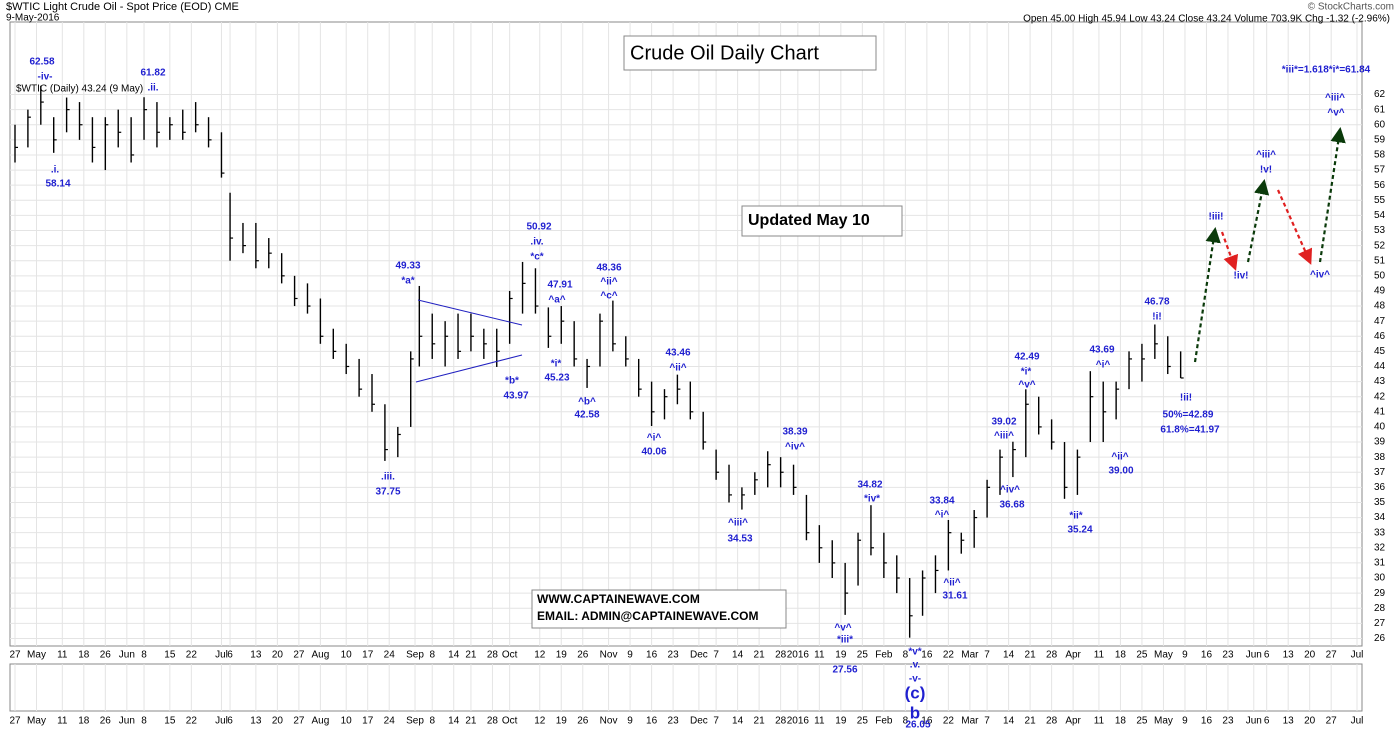 The height and width of the screenshot is (730, 1400). What do you see at coordinates (1380, 245) in the screenshot?
I see `y-tick-label: 52` at bounding box center [1380, 245].